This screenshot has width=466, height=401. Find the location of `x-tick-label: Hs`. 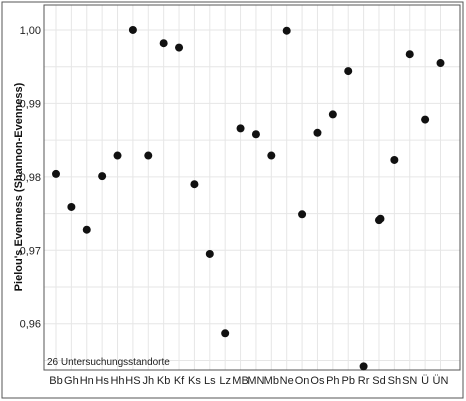

x-tick-label: Hs is located at coordinates (102, 381).